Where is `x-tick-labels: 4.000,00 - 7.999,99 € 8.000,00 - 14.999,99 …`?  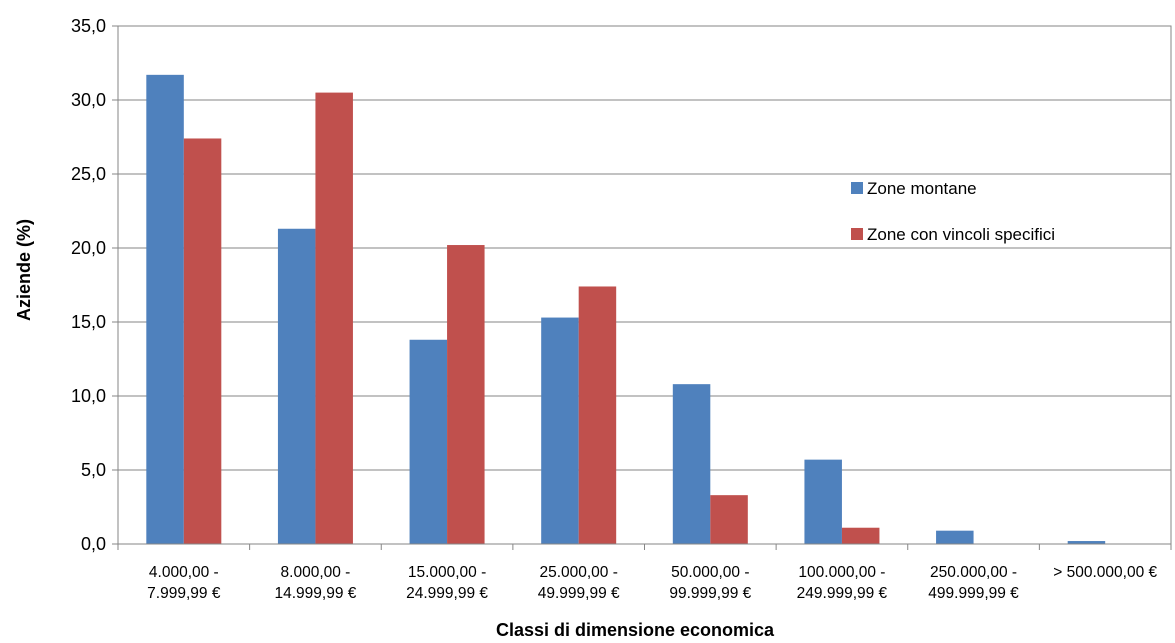 x-tick-labels: 4.000,00 - 7.999,99 € 8.000,00 - 14.999,99 … is located at coordinates (652, 583).